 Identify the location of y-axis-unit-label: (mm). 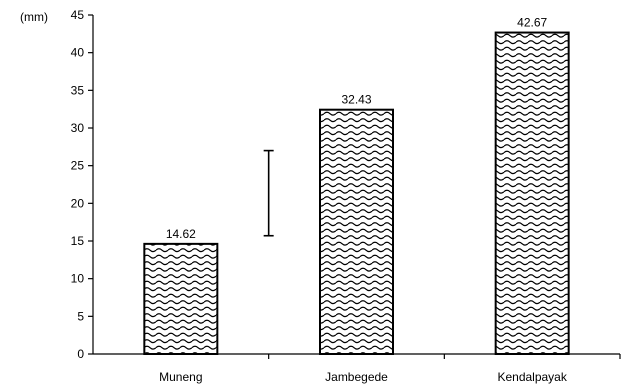
(34, 17).